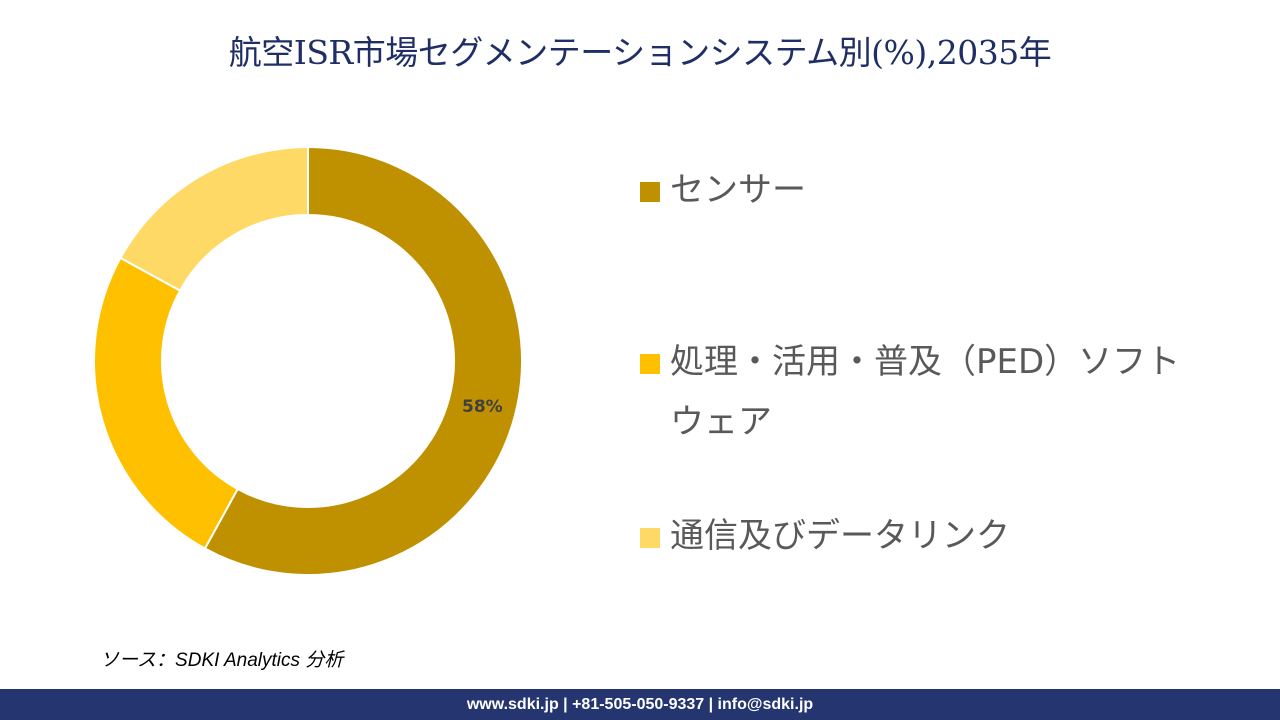  What do you see at coordinates (363, 360) in the screenshot?
I see `slice-sensors` at bounding box center [363, 360].